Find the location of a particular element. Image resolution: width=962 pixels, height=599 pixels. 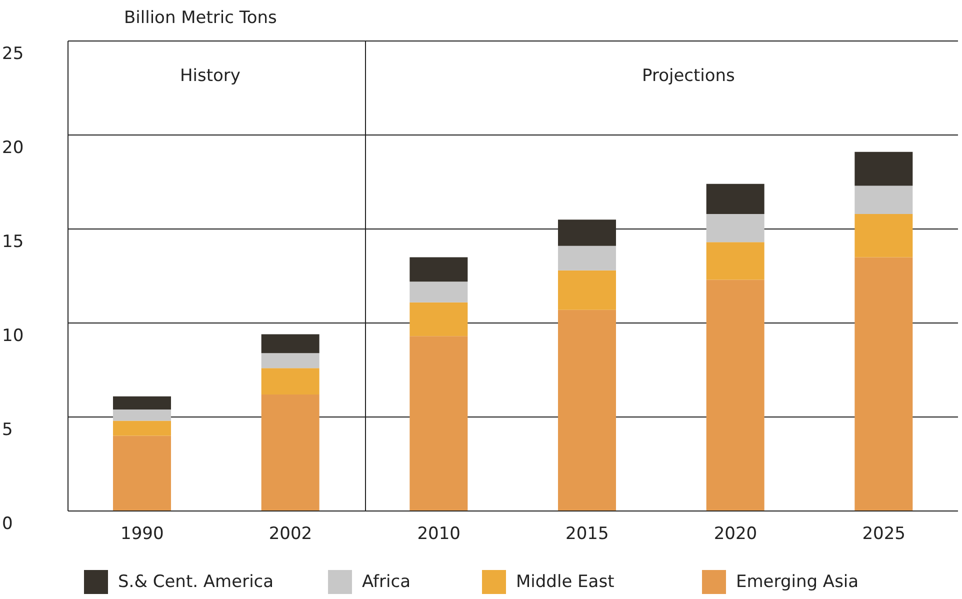

y-tick-label: 0 is located at coordinates (7, 524).